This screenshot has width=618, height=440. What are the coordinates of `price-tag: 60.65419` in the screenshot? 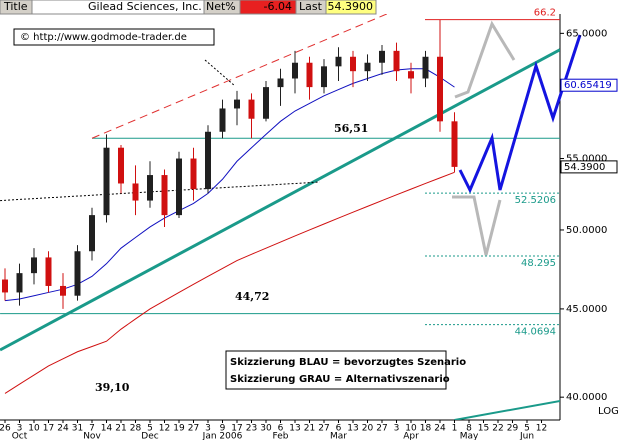 It's located at (588, 85).